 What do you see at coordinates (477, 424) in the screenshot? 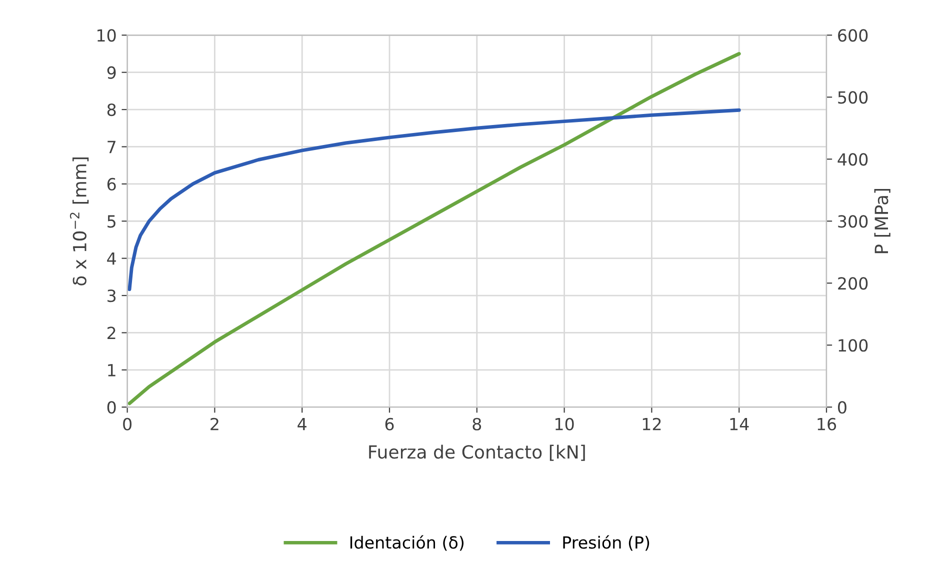
I see `x-tick-label: 8` at bounding box center [477, 424].